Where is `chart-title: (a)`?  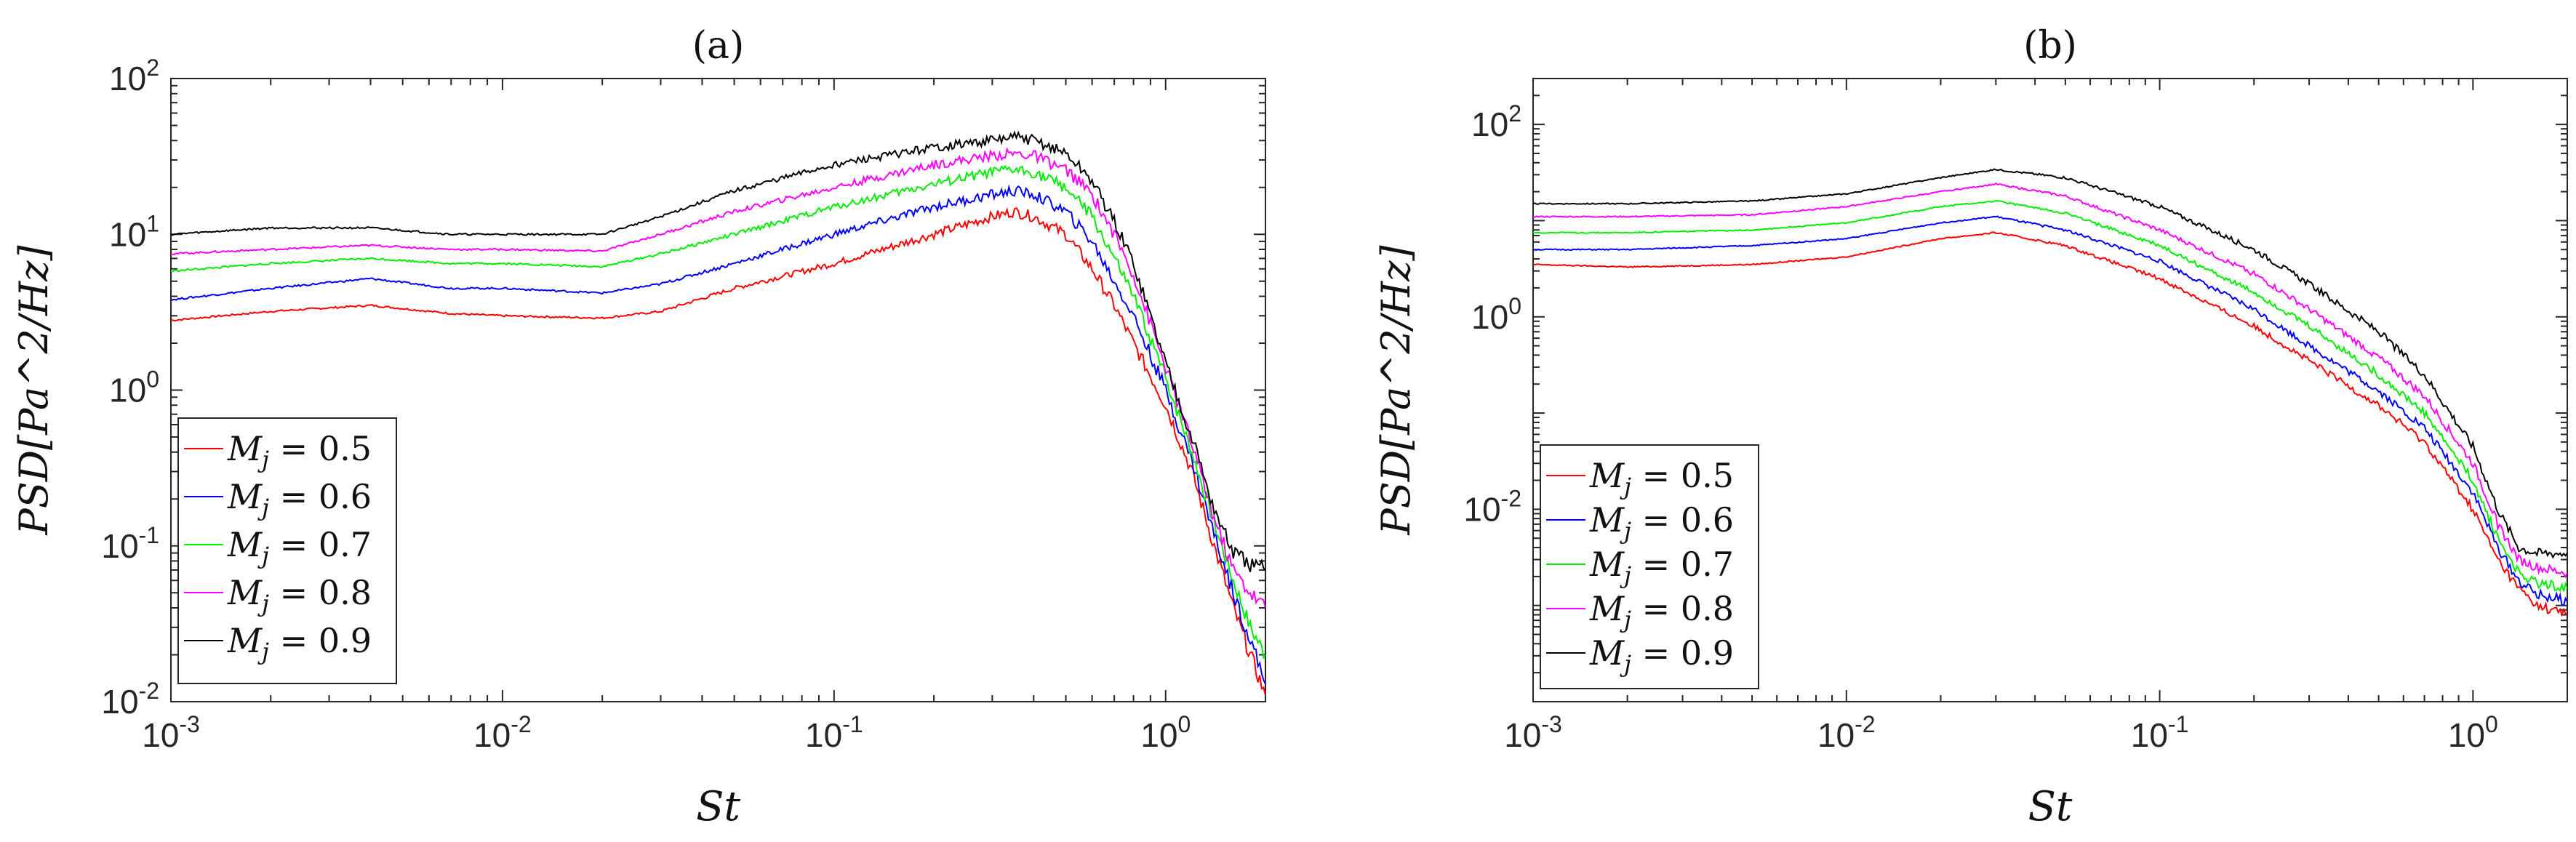
chart-title: (a) is located at coordinates (718, 46).